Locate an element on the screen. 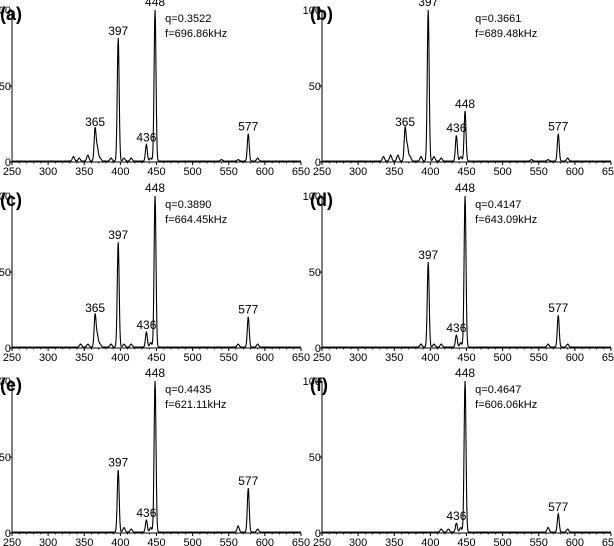 Image resolution: width=614 pixels, height=546 pixels. q-annotation: q=0.3522 is located at coordinates (188, 19).